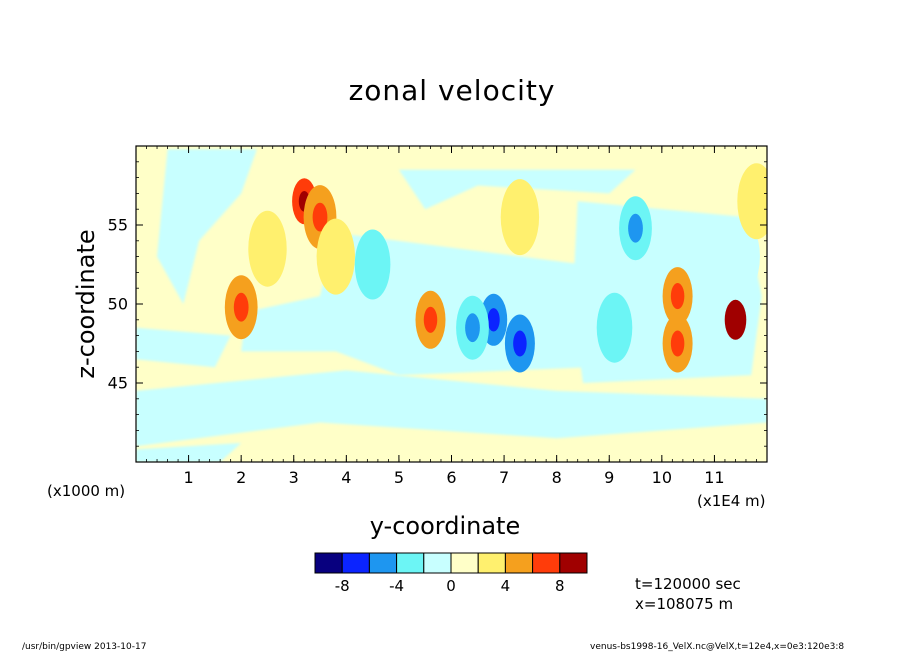 The image size is (904, 654). Describe the element at coordinates (609, 477) in the screenshot. I see `x-tick-label-9: 9` at that location.